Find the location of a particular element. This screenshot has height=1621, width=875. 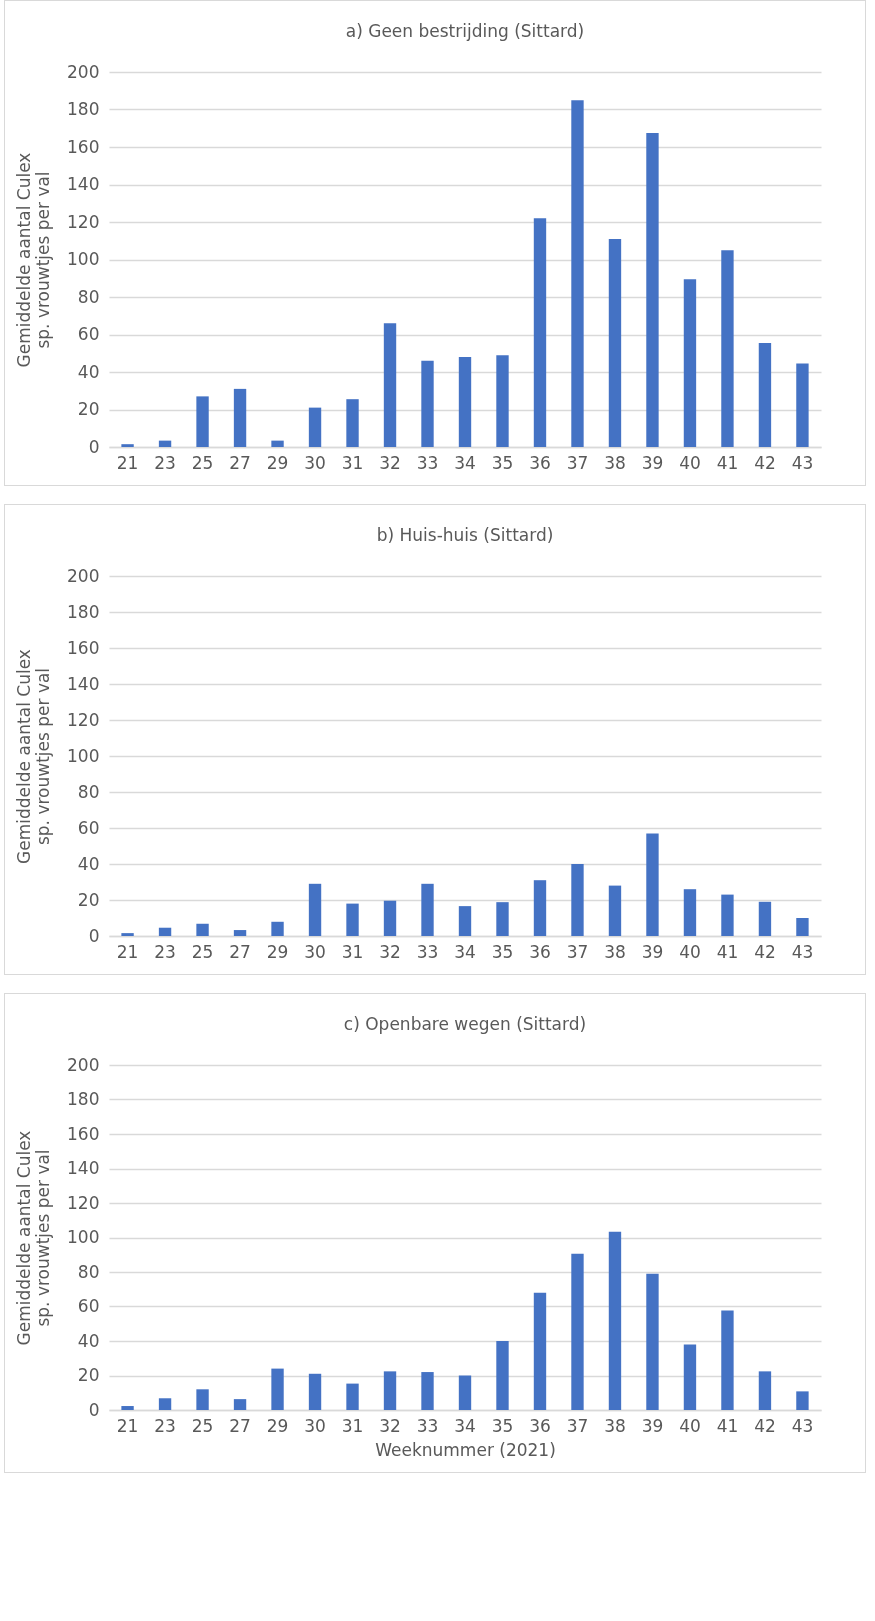

chart-title: b) Huis-huis (Sittard) is located at coordinates (465, 535).